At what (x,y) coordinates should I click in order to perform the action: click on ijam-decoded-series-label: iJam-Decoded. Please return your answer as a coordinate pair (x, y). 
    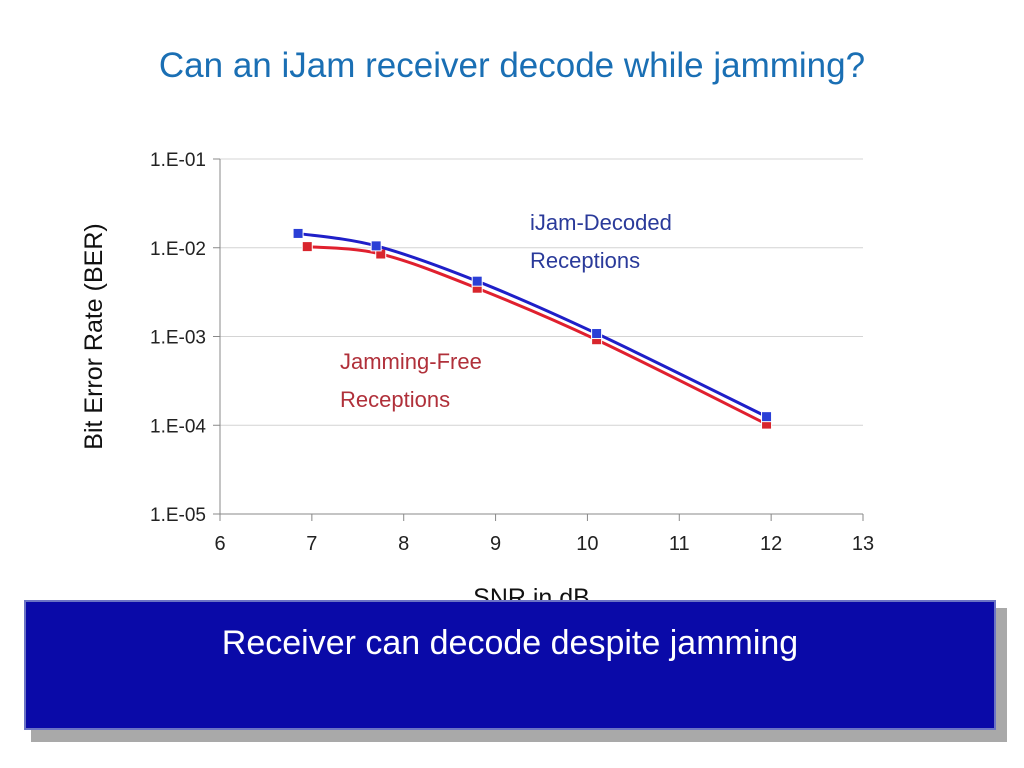
    Looking at the image, I should click on (601, 222).